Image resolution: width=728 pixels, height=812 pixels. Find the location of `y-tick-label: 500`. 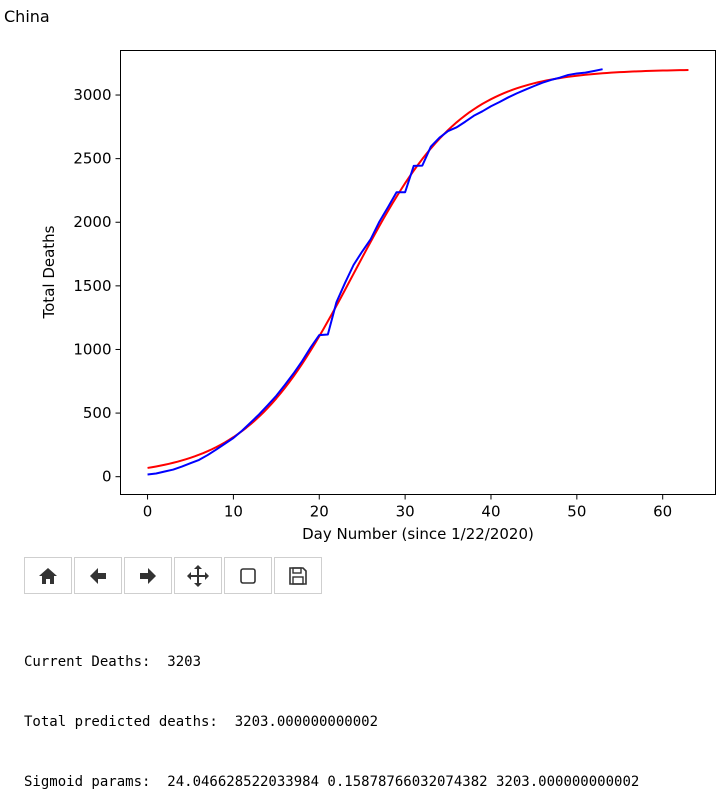

y-tick-label: 500 is located at coordinates (97, 413).